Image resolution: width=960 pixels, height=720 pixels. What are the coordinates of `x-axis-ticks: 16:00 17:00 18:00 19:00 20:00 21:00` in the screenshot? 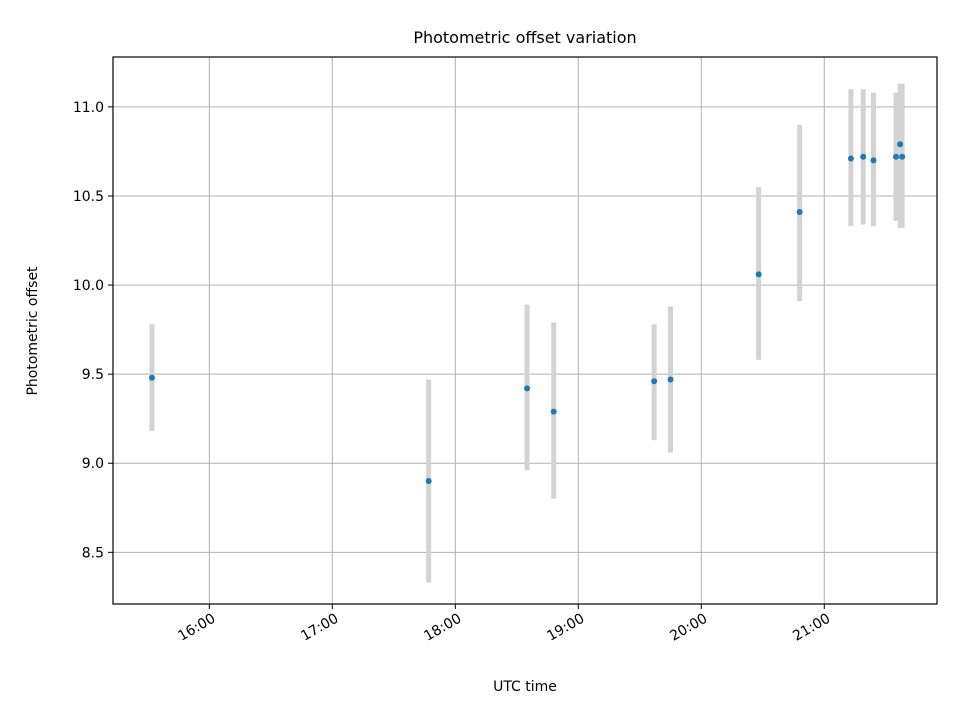 It's located at (504, 624).